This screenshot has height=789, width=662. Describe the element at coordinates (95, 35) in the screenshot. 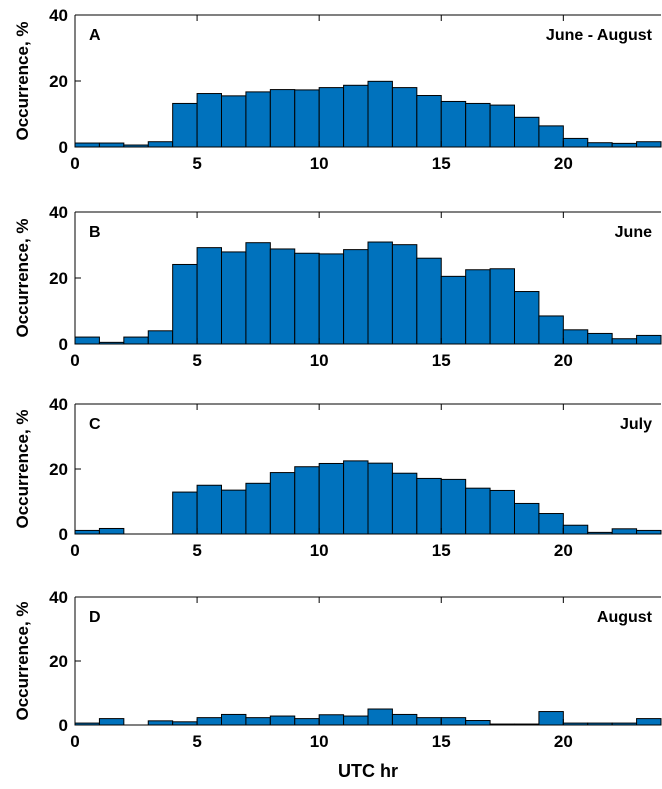

I see `panel-letter: A` at that location.